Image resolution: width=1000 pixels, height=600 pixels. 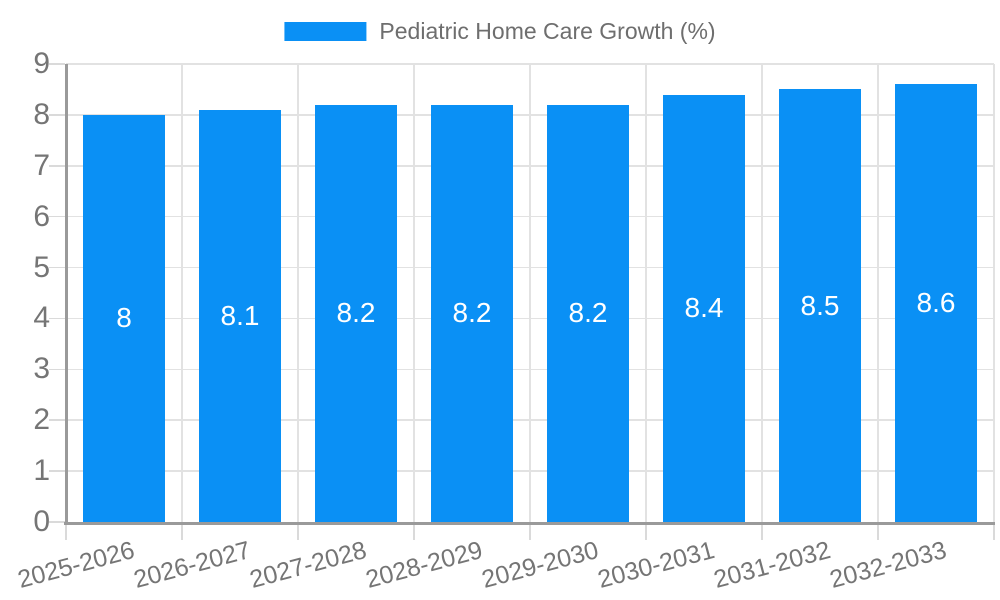 I want to click on legend-label: Pediatric Home Care Growth (%), so click(x=547, y=31).